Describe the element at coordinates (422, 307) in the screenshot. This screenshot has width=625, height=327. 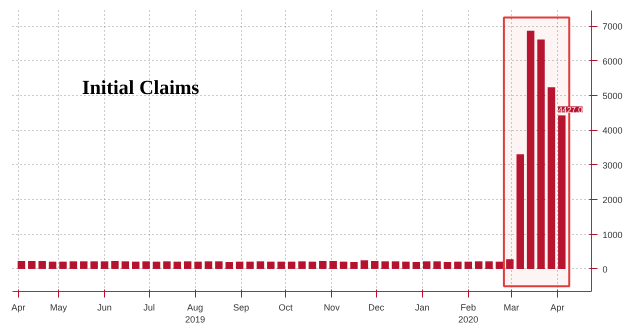
I see `x-tick-label: Jan` at that location.